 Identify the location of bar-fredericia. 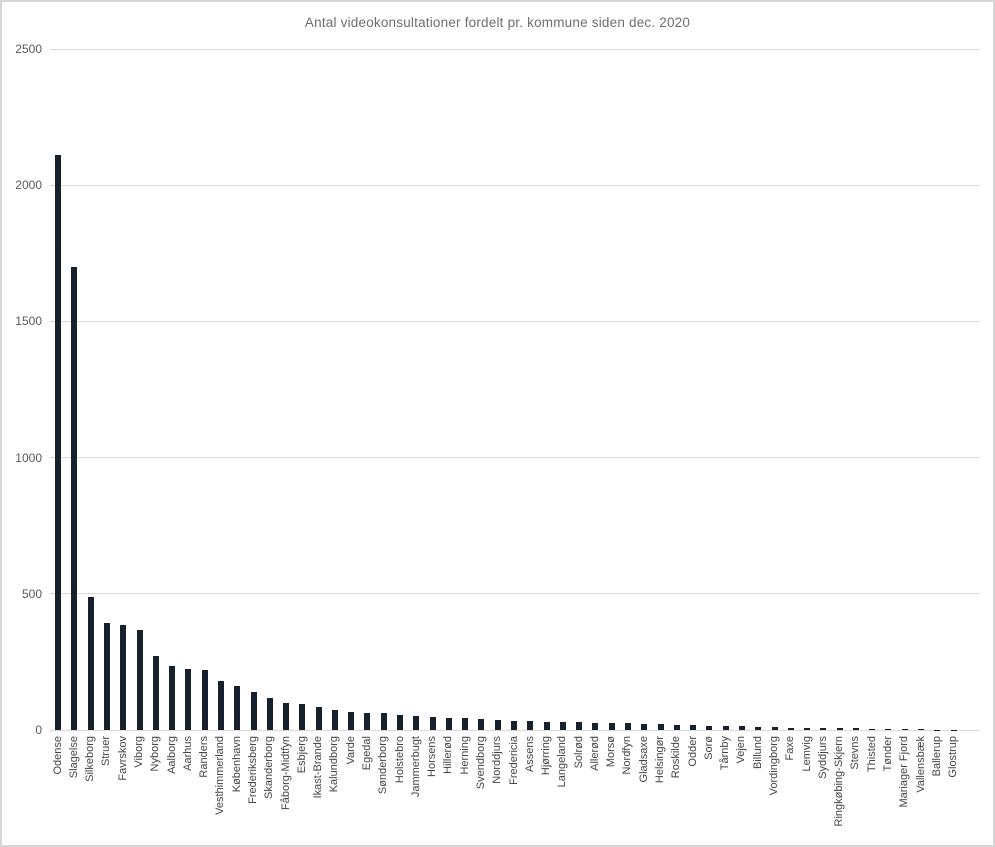
(514, 725).